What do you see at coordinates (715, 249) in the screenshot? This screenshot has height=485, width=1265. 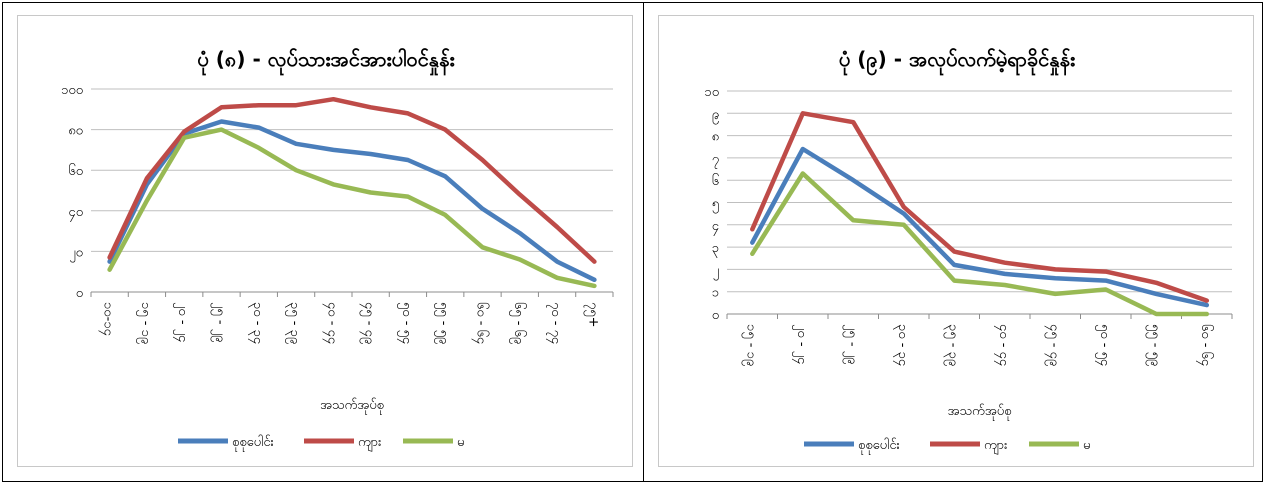 I see `y-tick-label: ၃` at bounding box center [715, 249].